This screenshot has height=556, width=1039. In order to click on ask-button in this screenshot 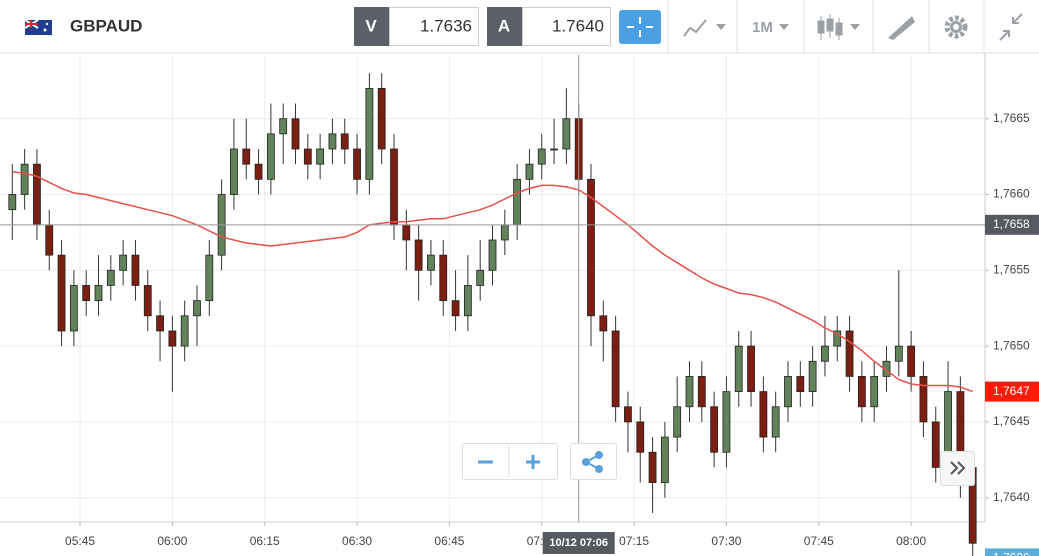, I will do `click(504, 26)`.